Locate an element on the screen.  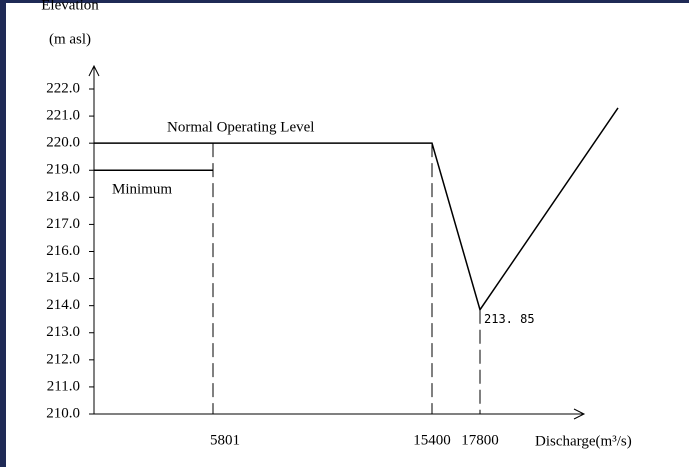
y-tick-label: 213.0 is located at coordinates (63, 332).